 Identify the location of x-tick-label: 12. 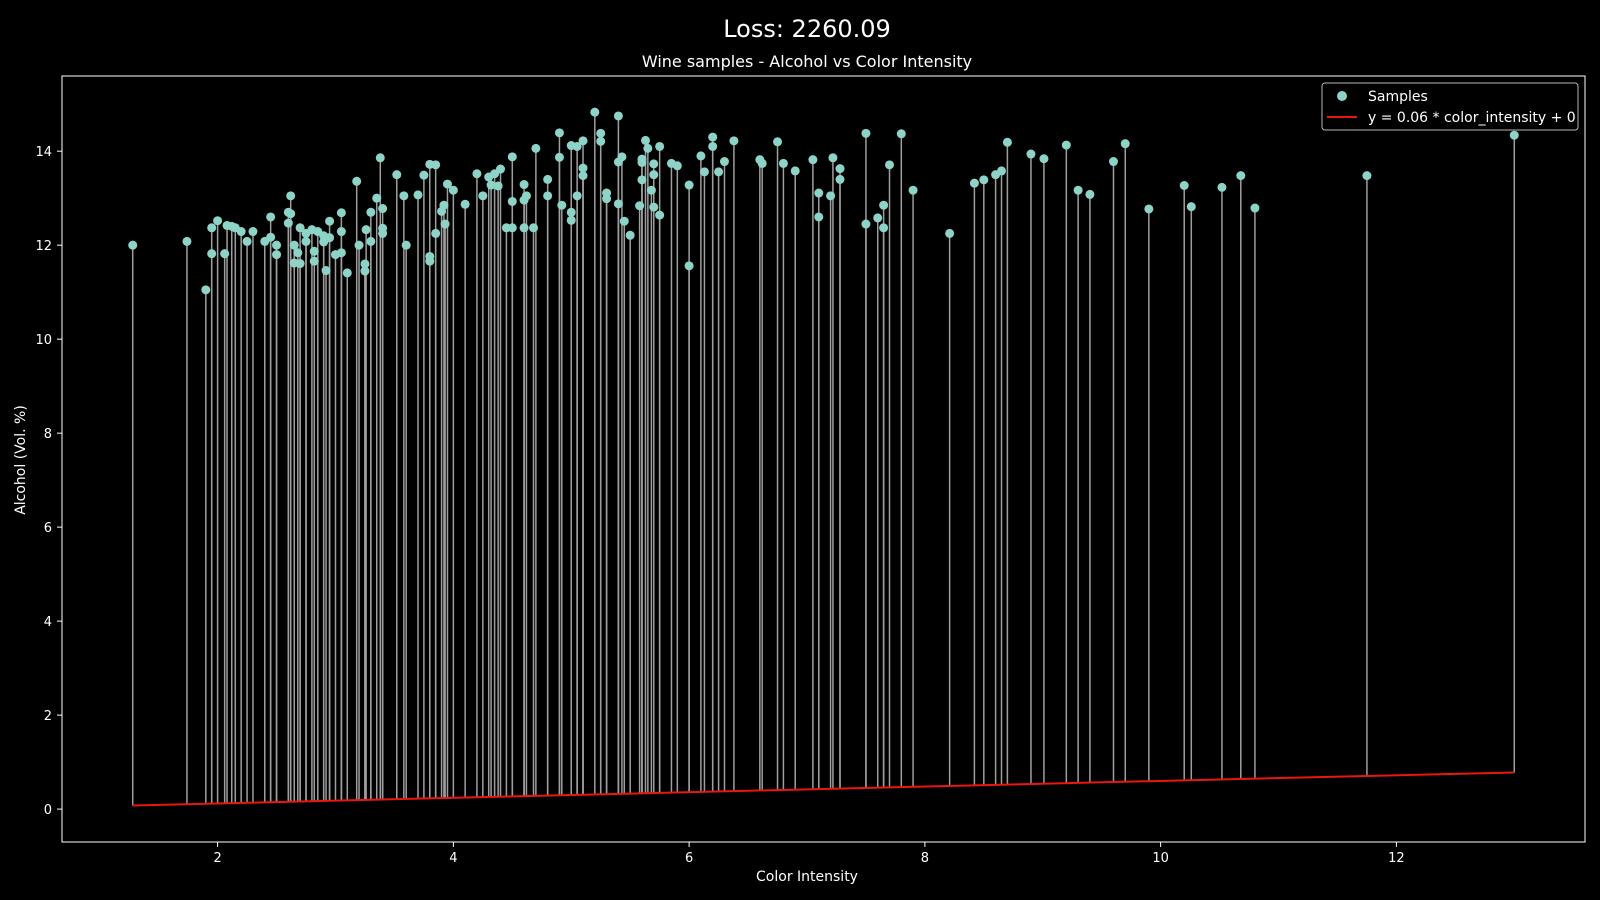
(1396, 858).